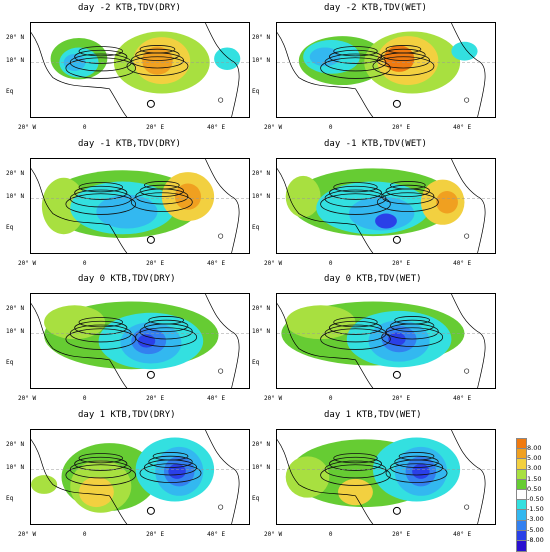  What do you see at coordinates (521, 545) in the screenshot?
I see `legend-swatch` at bounding box center [521, 545].